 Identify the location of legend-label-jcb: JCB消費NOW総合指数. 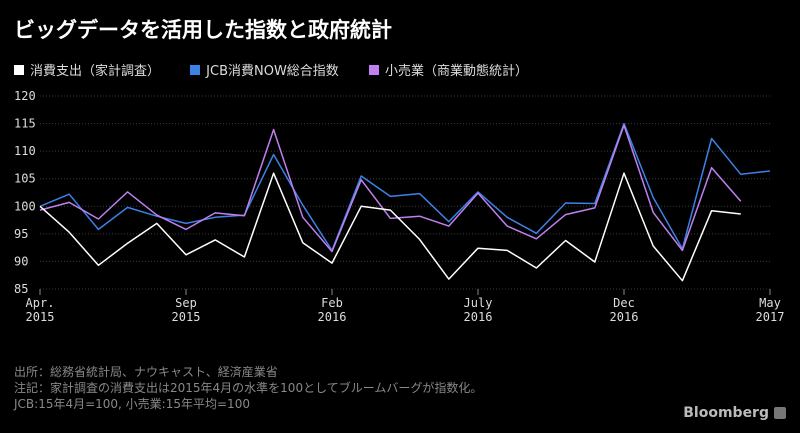
(272, 71).